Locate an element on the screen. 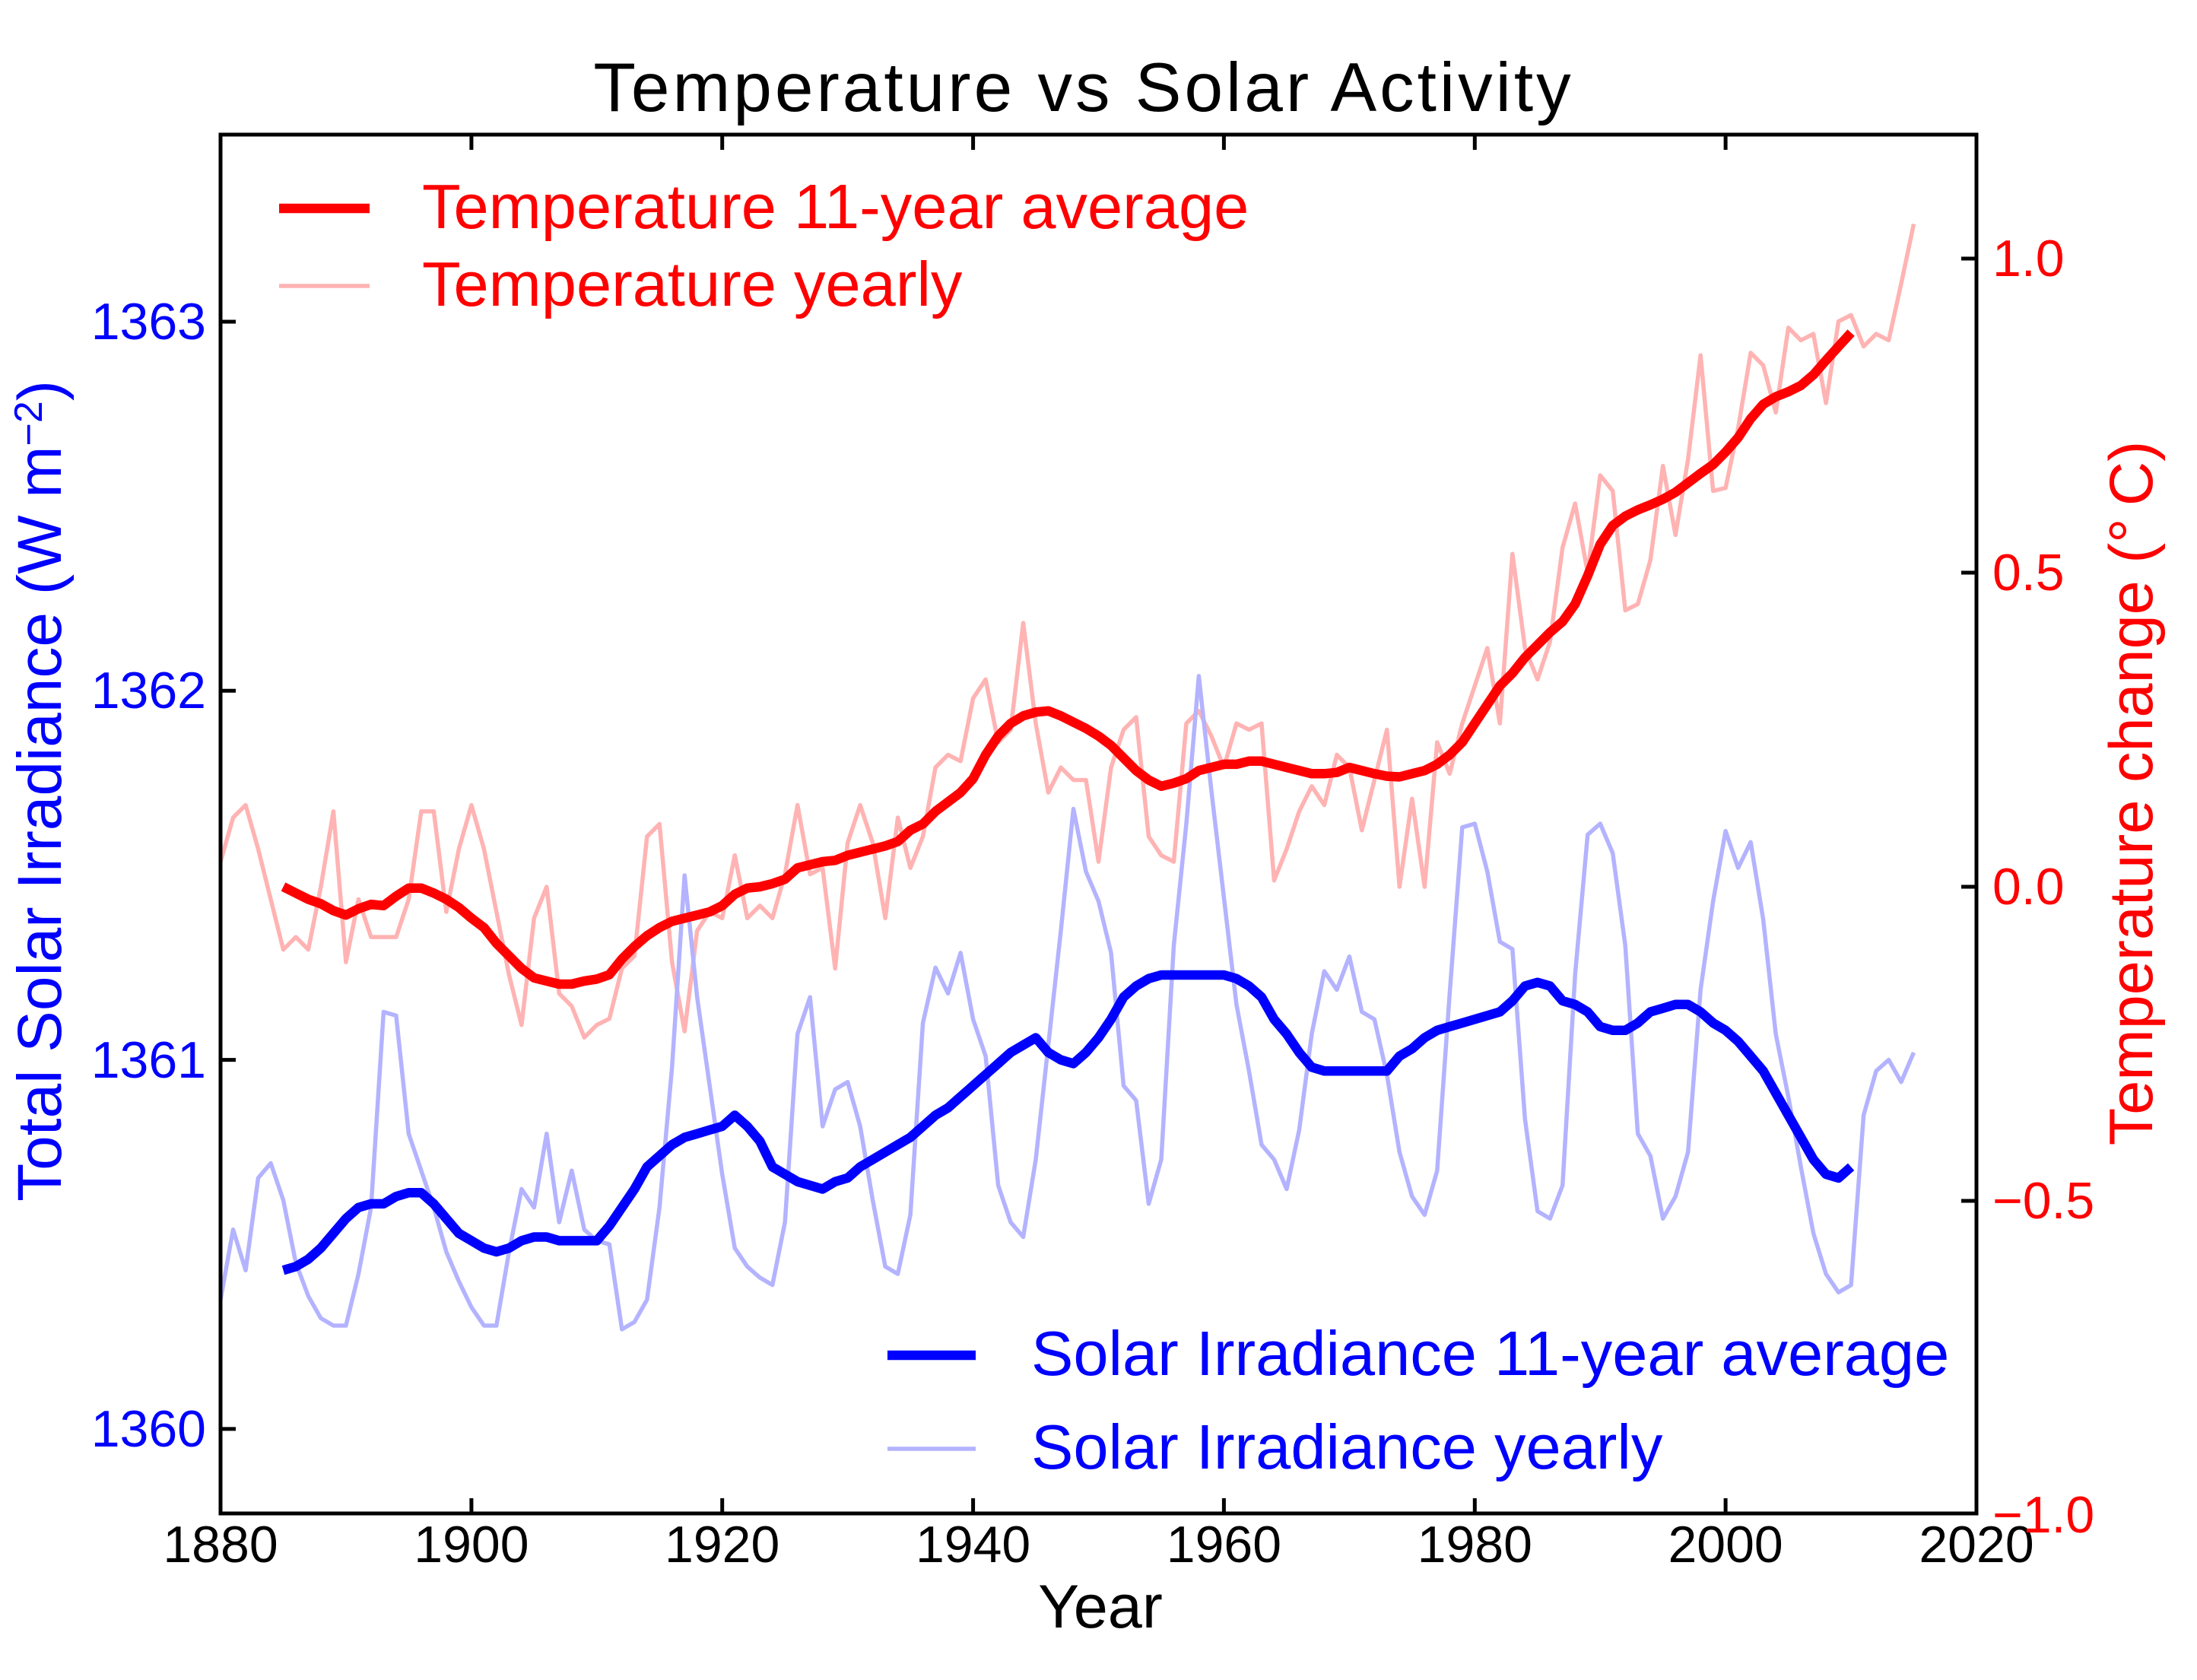 This screenshot has width=2197, height=1680. svg-text: Temperature yearly is located at coordinates (692, 284).